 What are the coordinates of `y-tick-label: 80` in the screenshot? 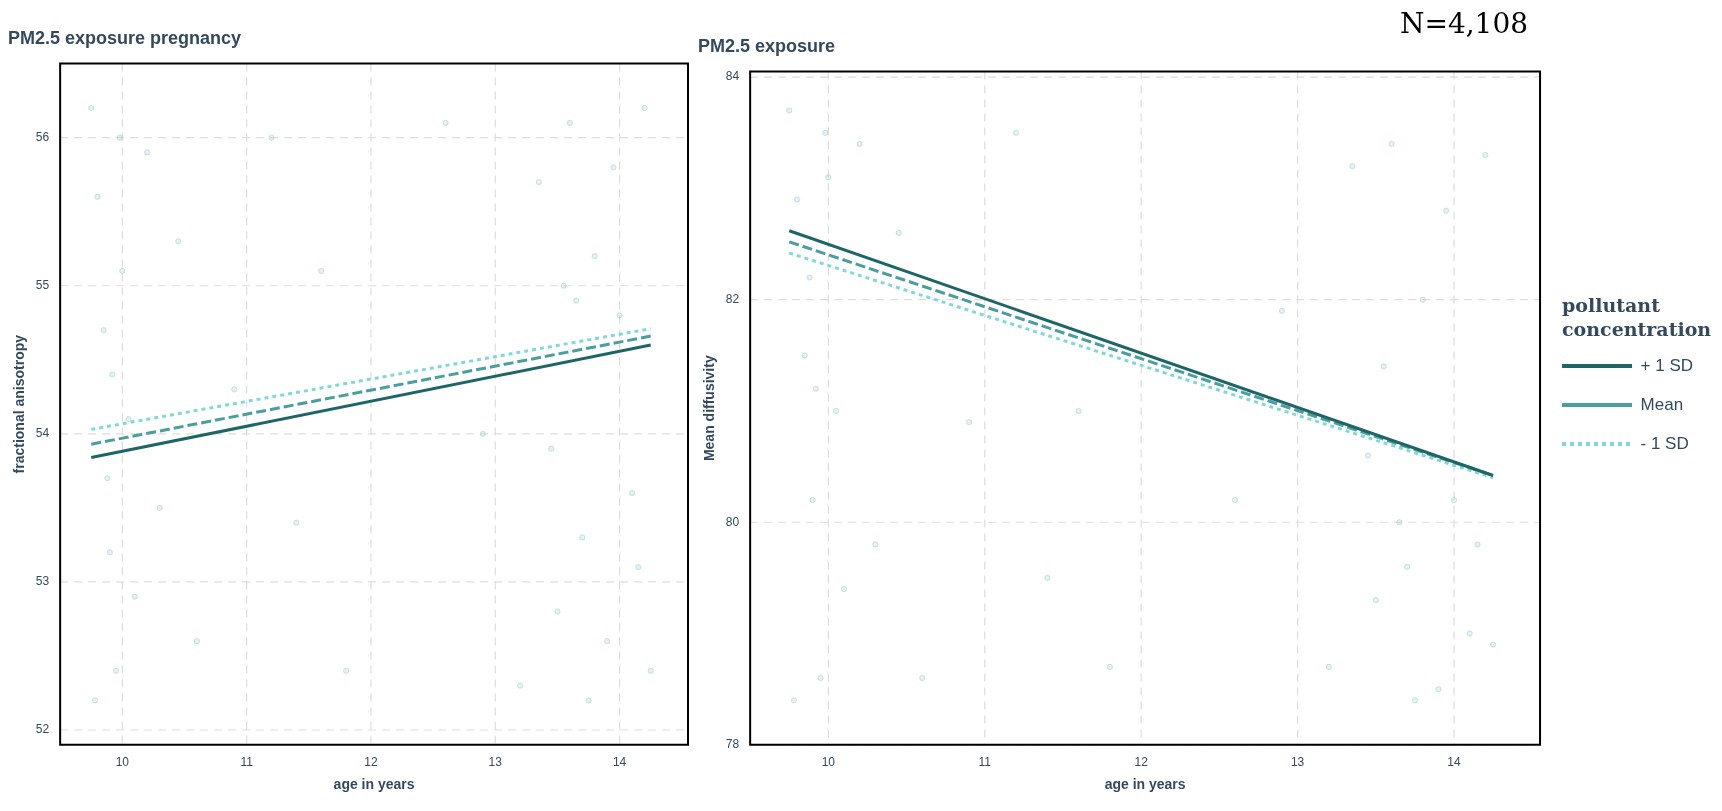 It's located at (732, 521).